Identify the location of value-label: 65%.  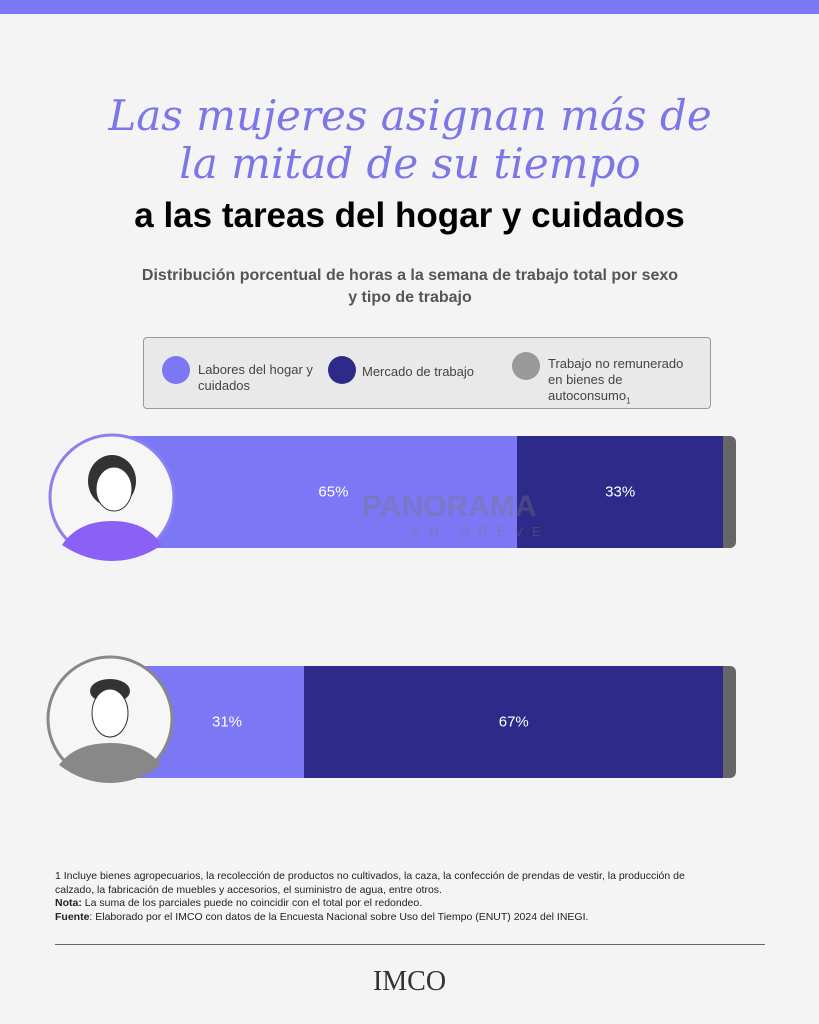
(333, 492).